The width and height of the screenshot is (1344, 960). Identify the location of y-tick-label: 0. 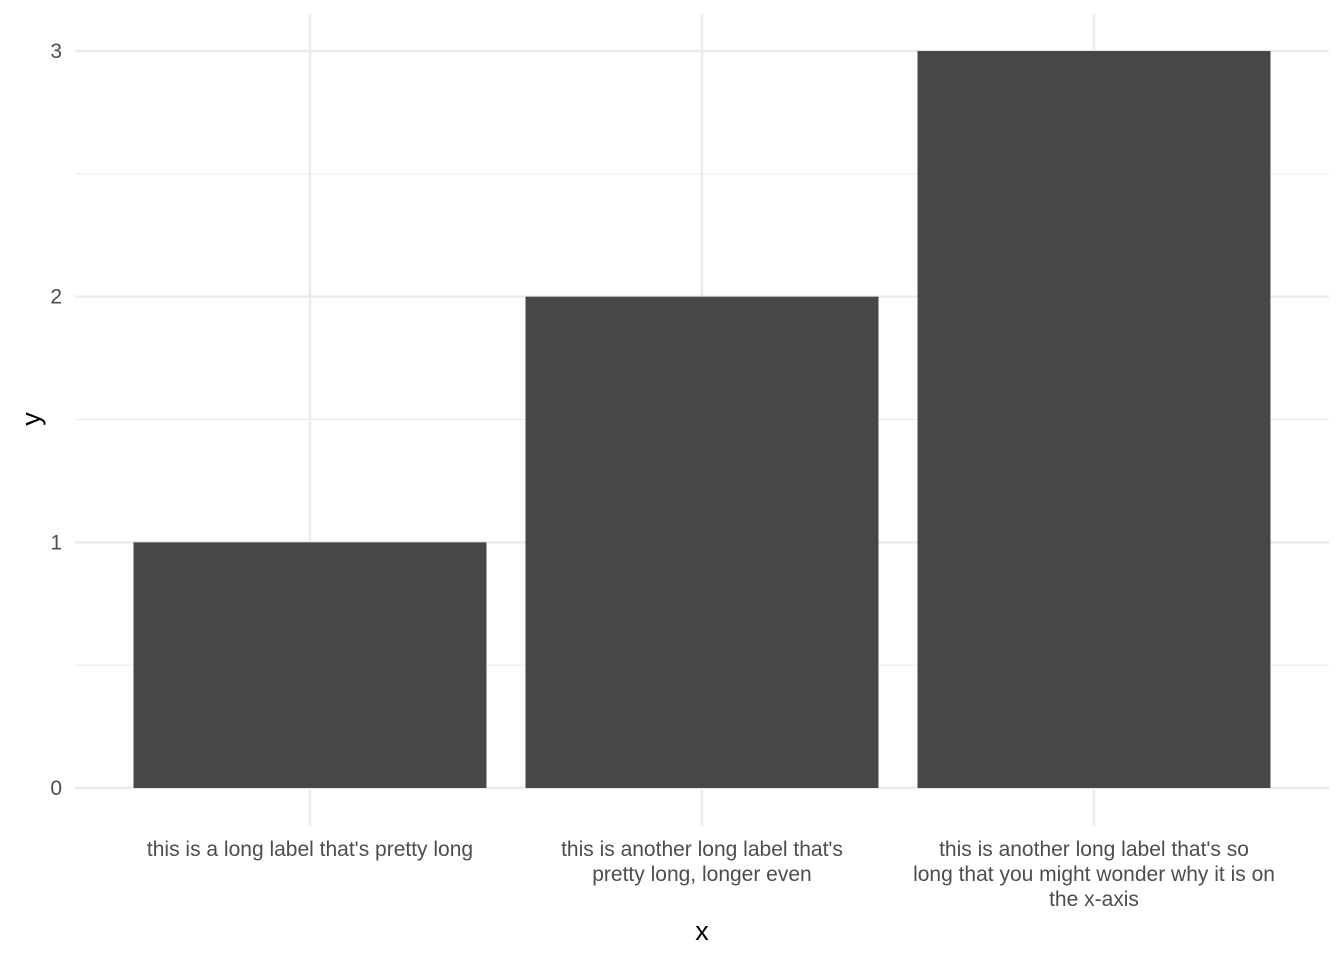
(56, 788).